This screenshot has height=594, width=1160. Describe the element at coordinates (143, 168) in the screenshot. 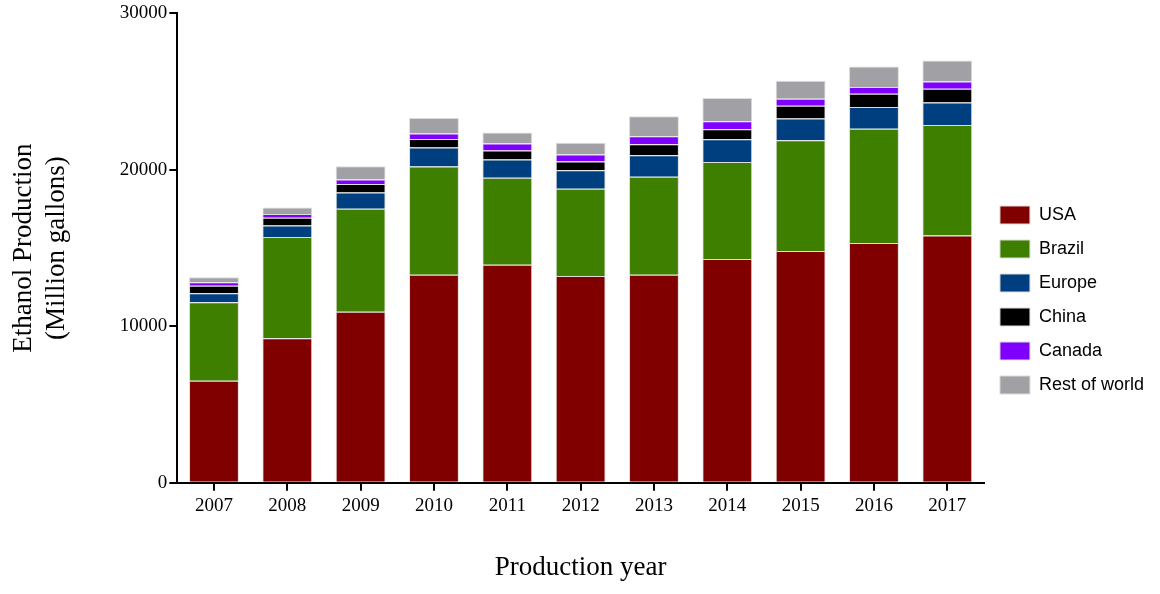

I see `y-tick-label: 20000` at that location.